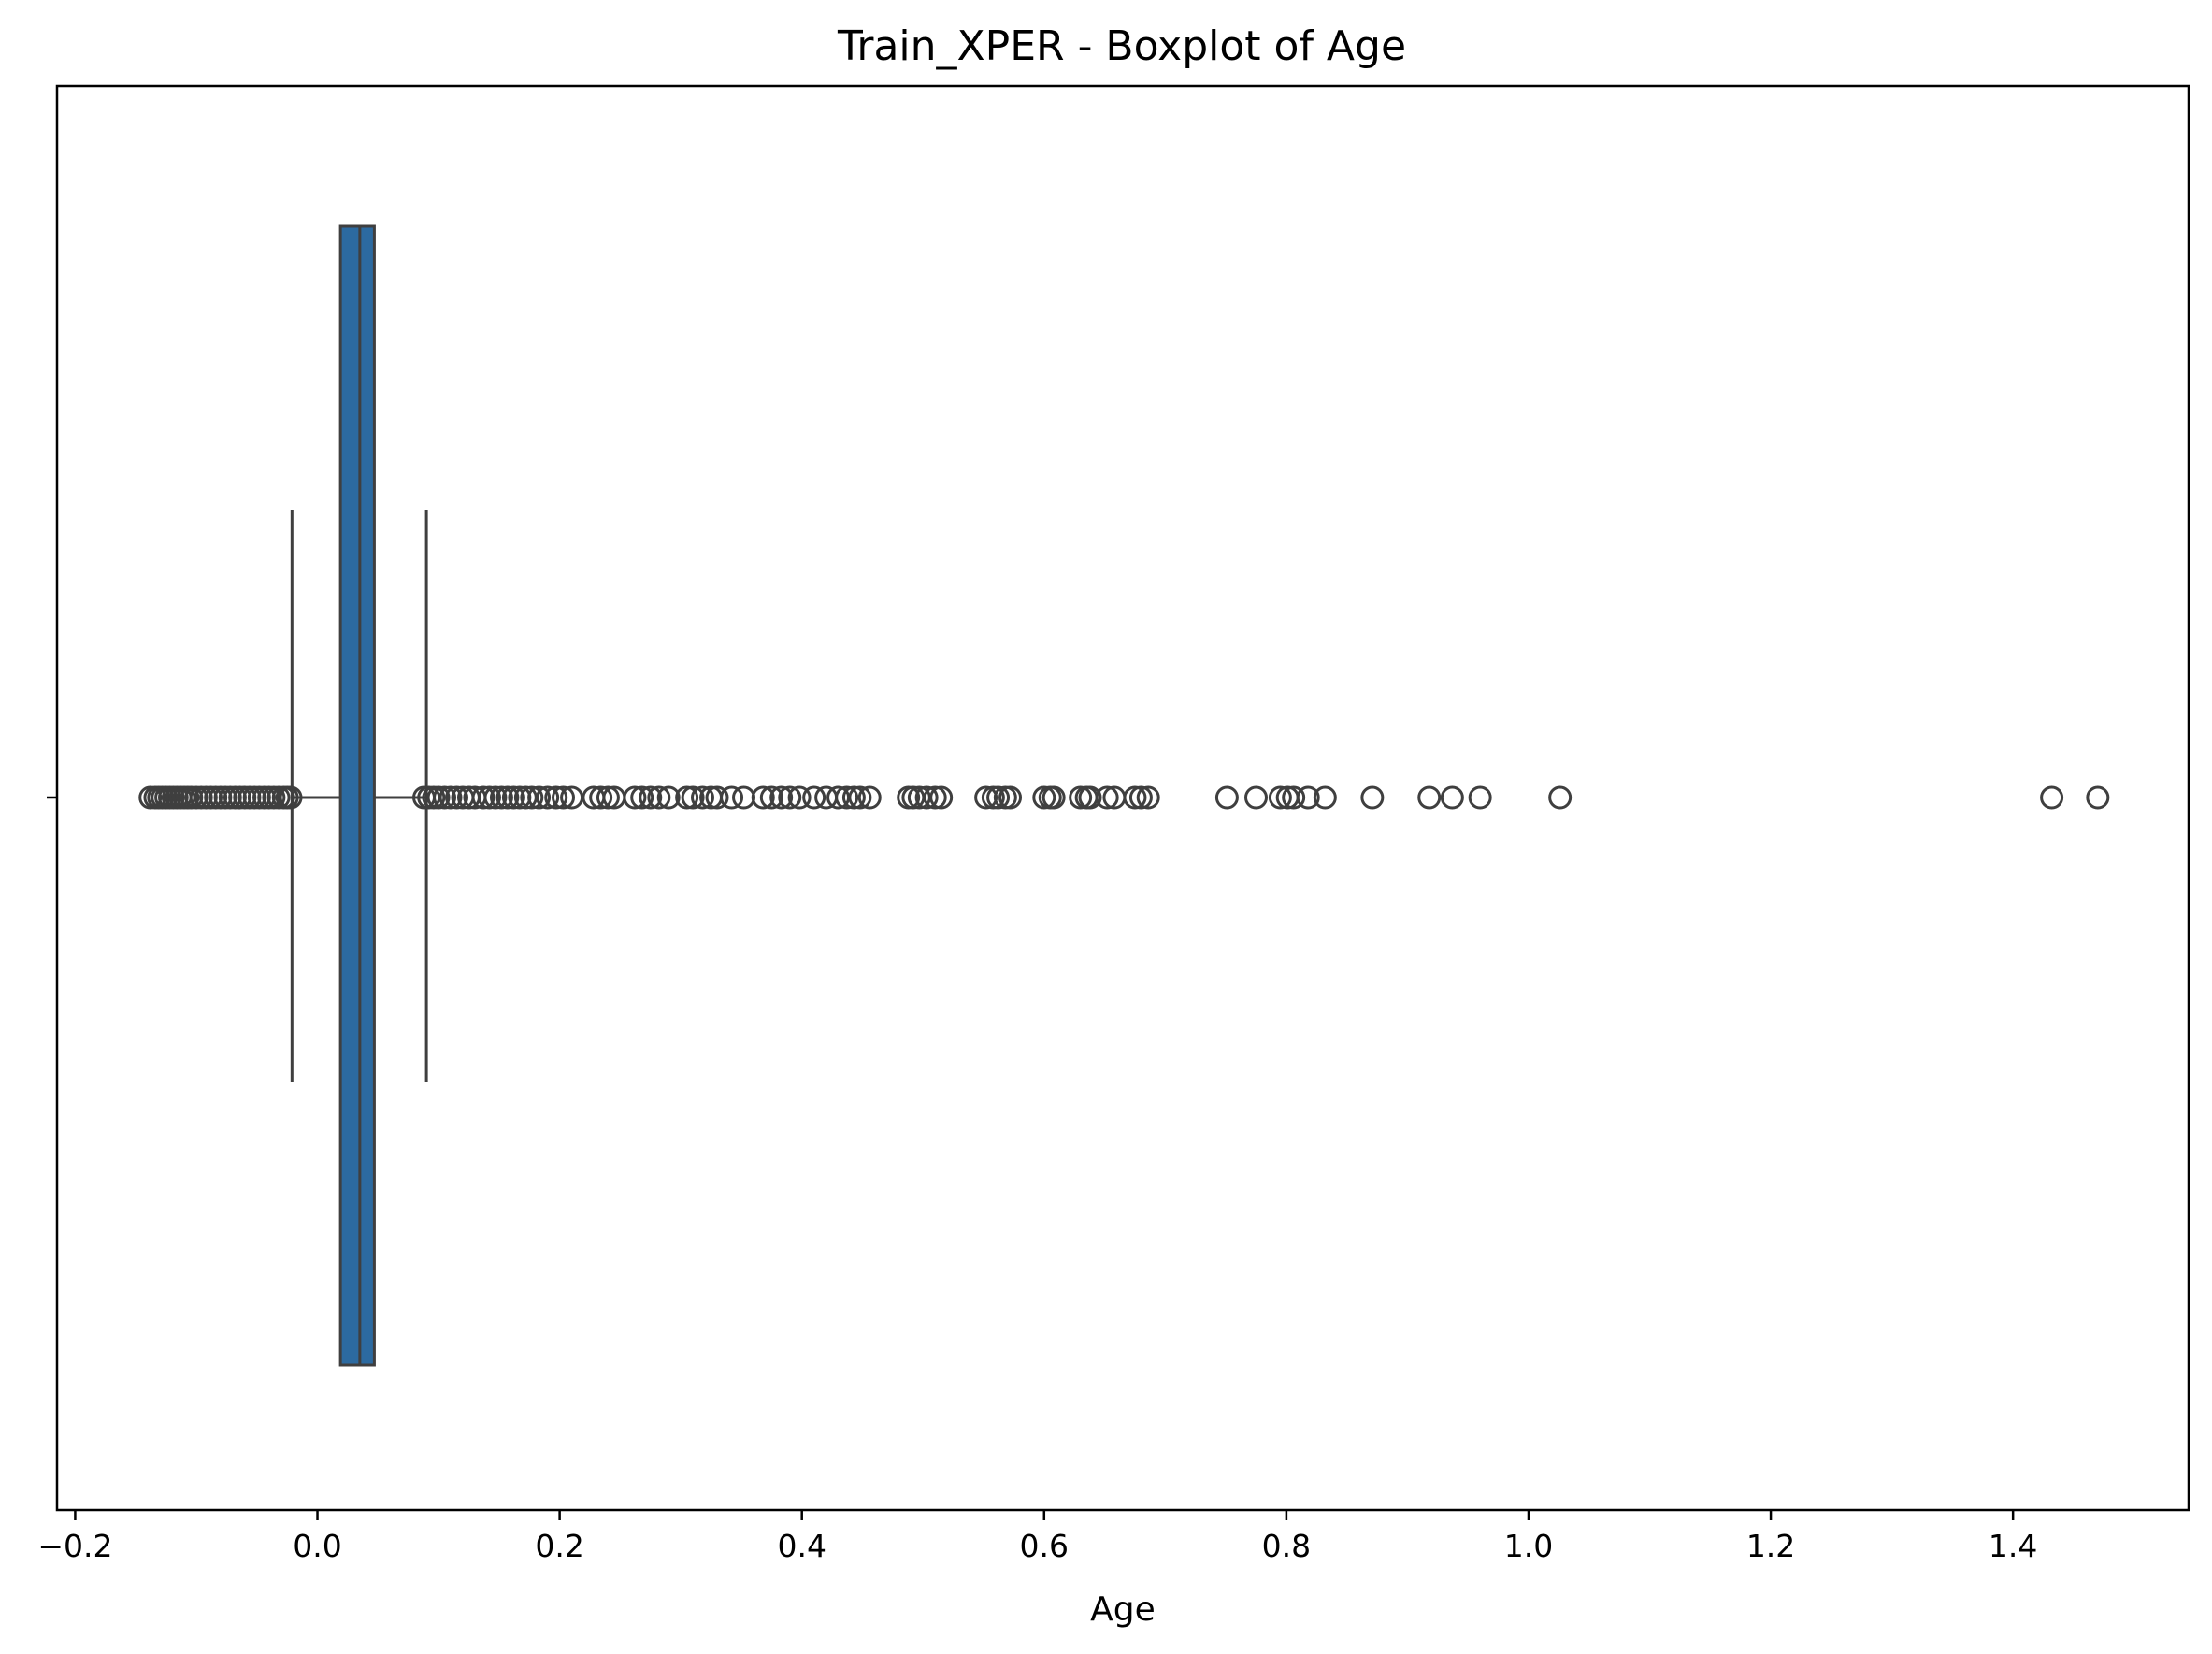  What do you see at coordinates (317, 1546) in the screenshot?
I see `x-tick-label: 0.0` at bounding box center [317, 1546].